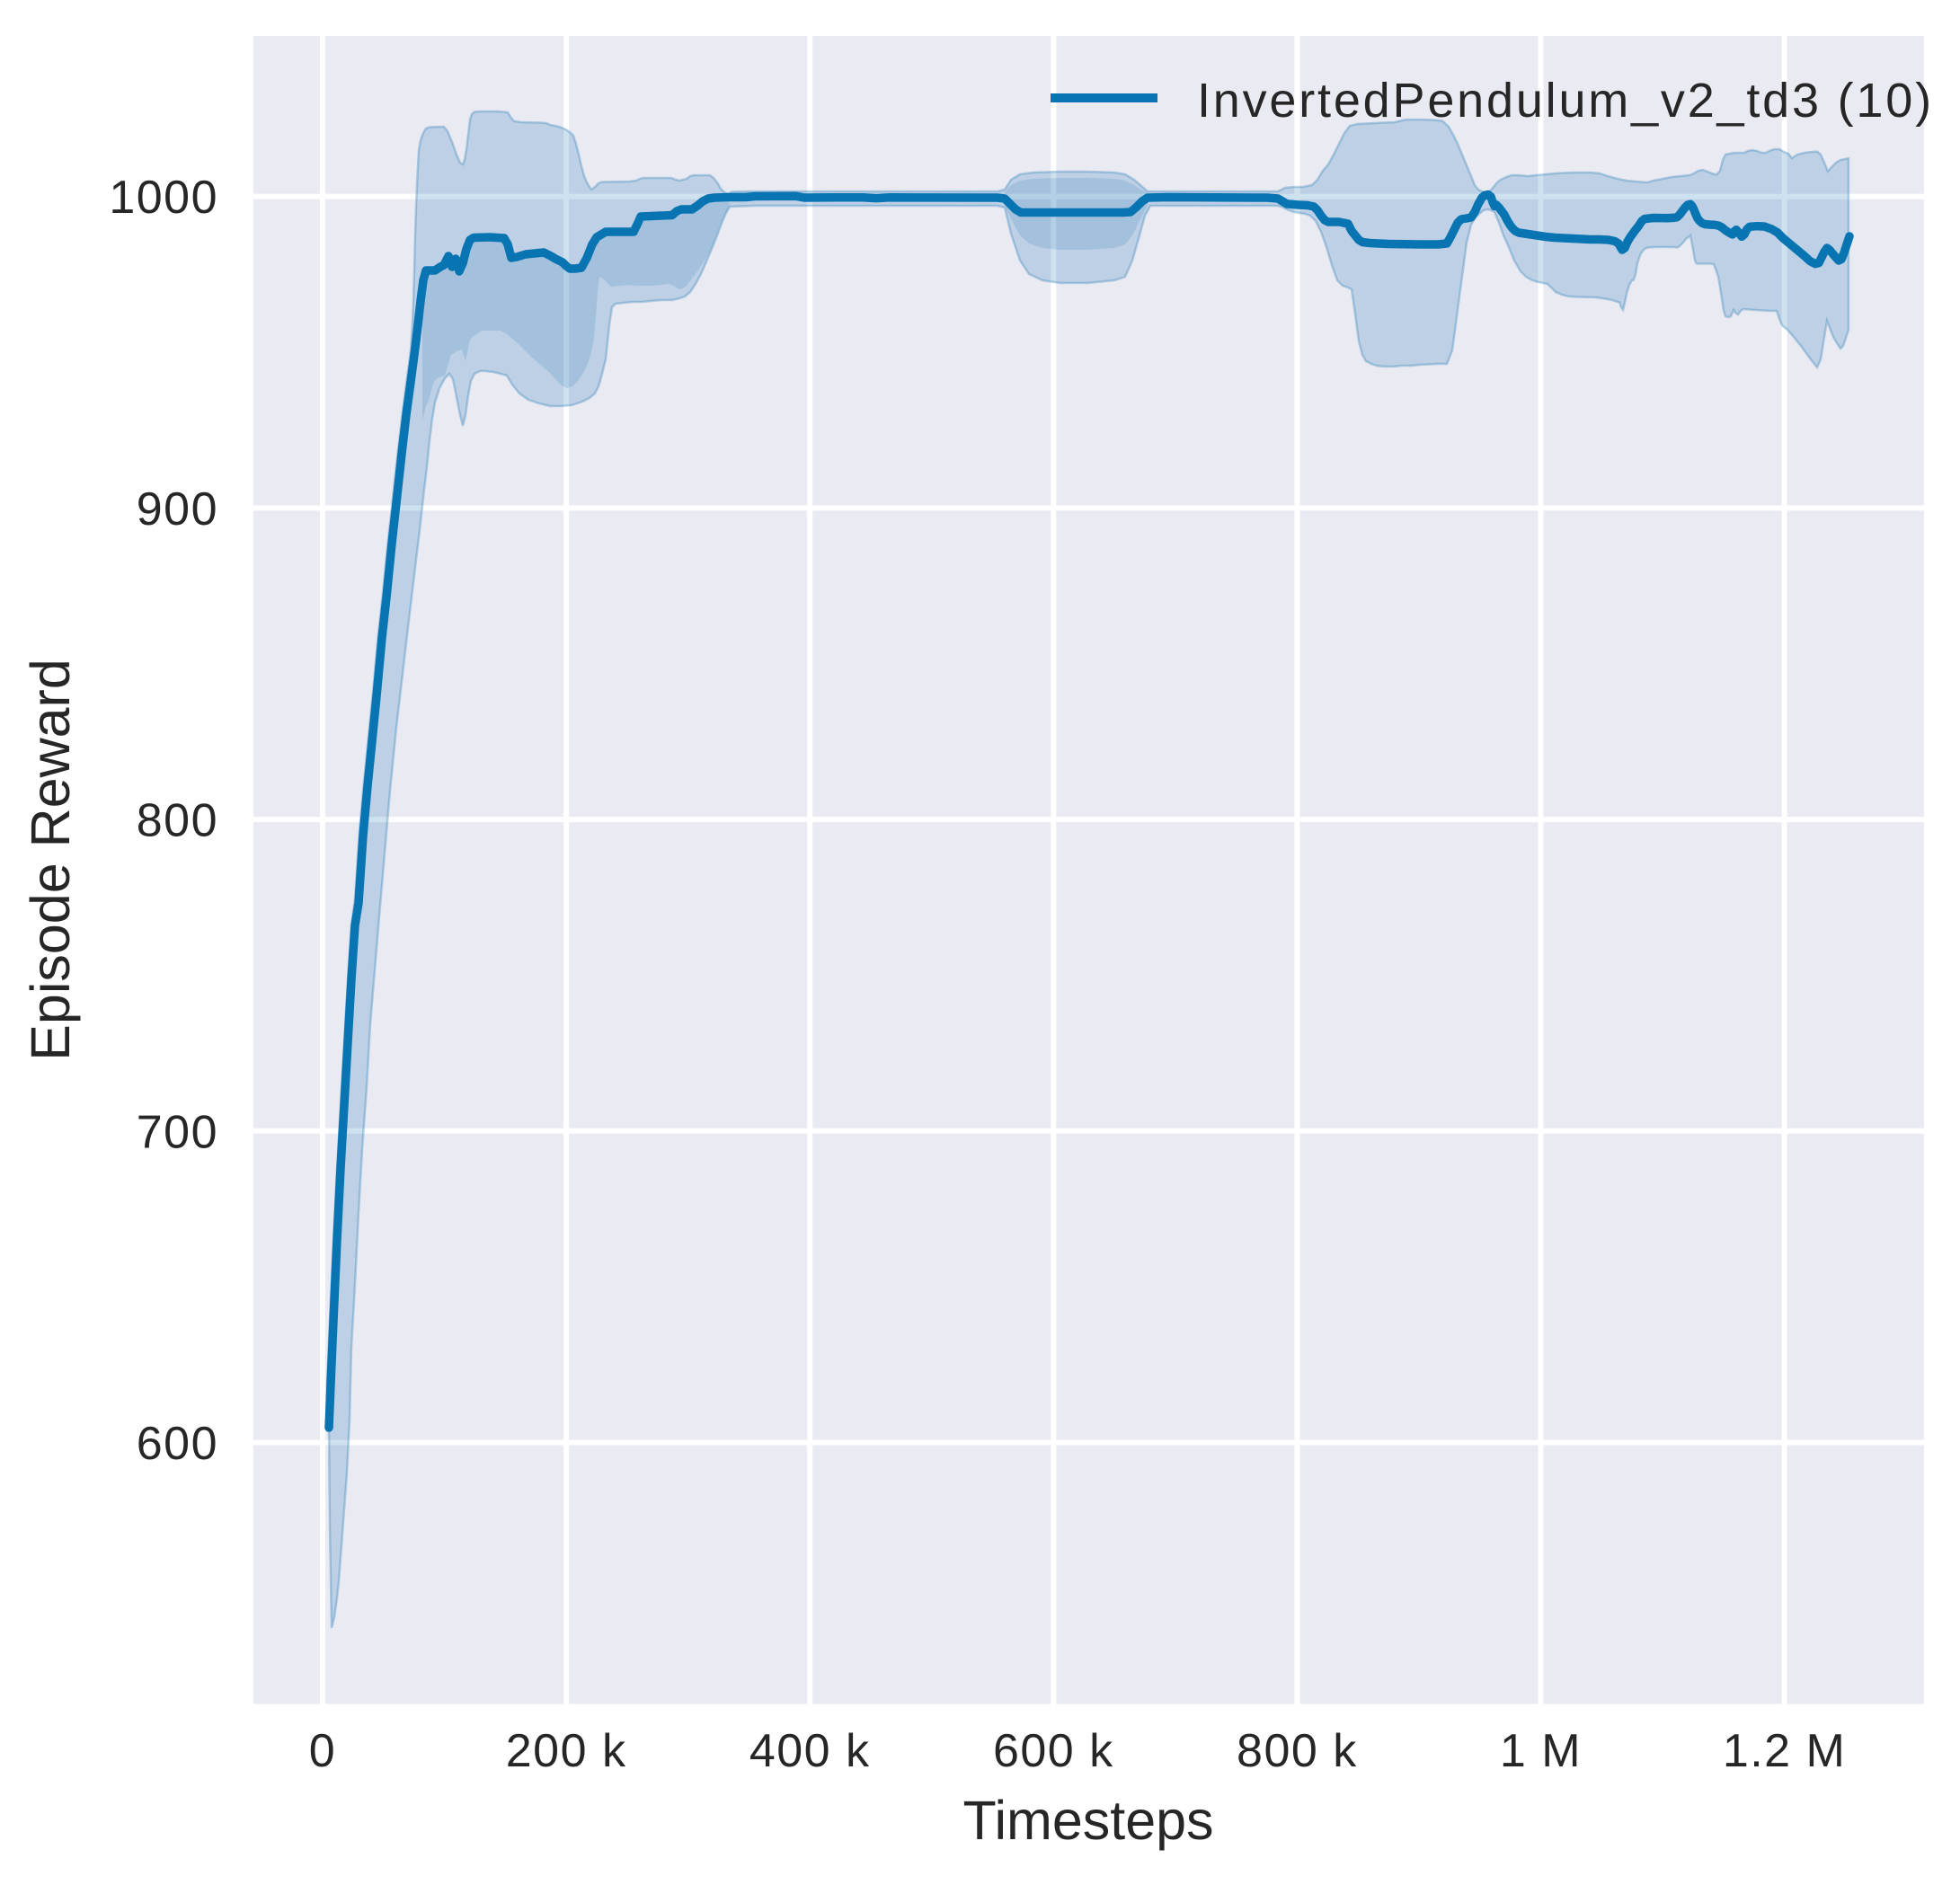  I want to click on svg-text: 700, so click(177, 1132).